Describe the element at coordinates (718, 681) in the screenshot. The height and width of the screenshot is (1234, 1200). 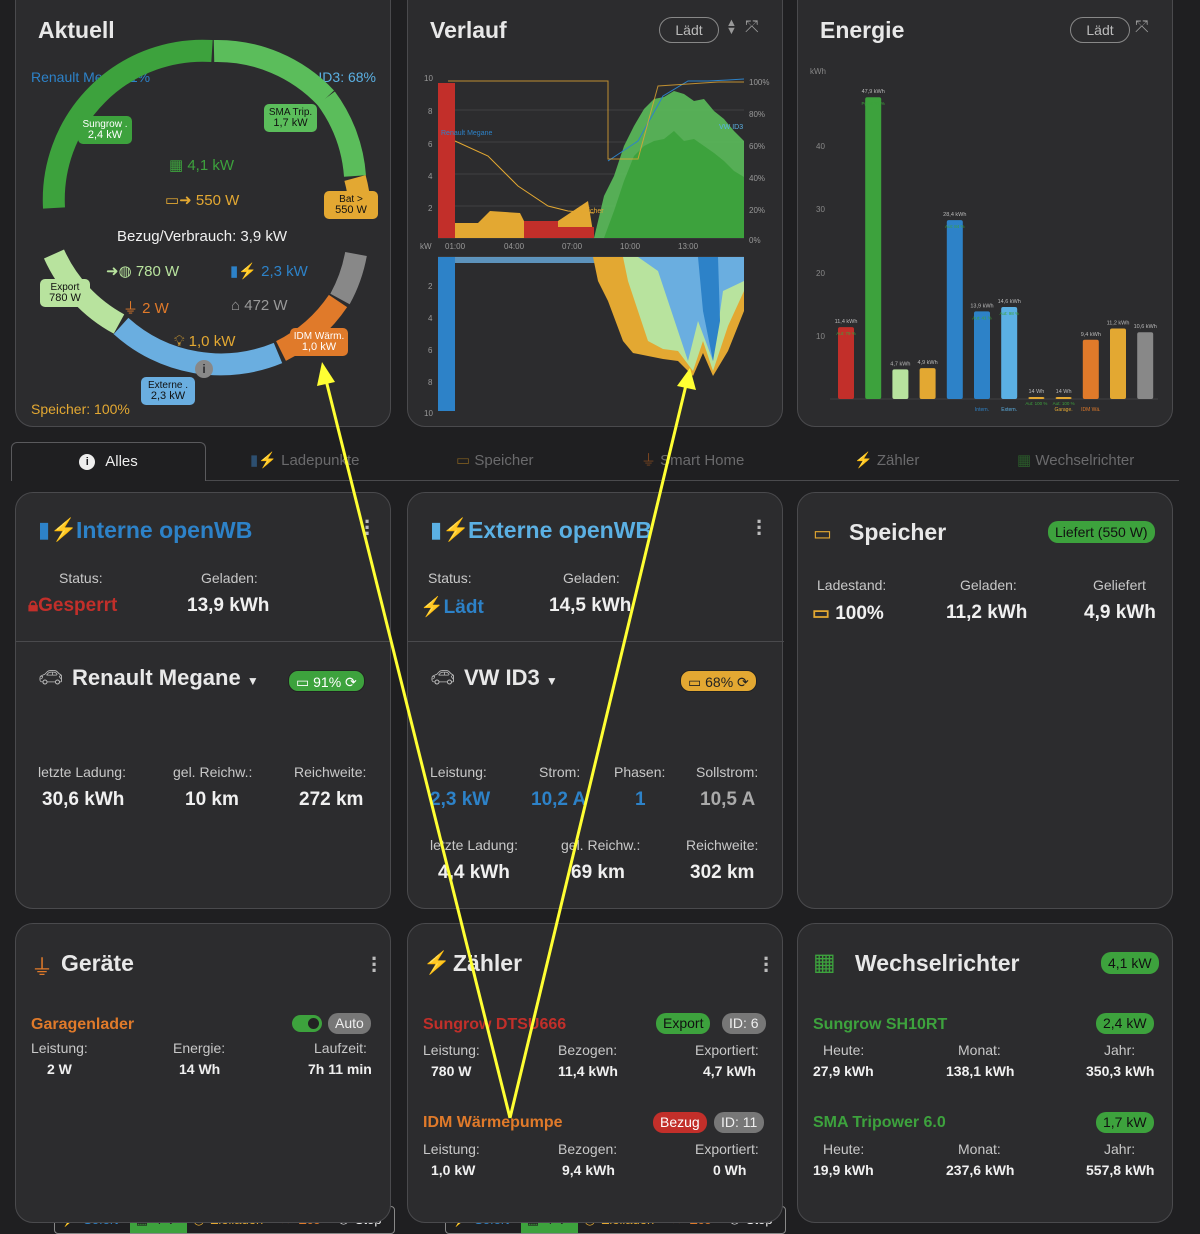
I see `soc-badge: ▭ 68% ⟳` at that location.